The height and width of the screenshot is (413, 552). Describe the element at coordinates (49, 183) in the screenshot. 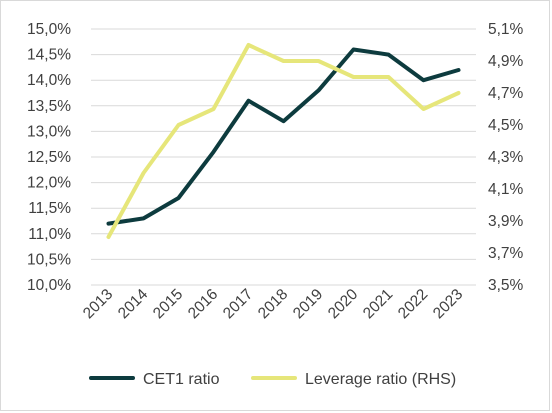

I see `left-tick-label: 12,0%` at that location.